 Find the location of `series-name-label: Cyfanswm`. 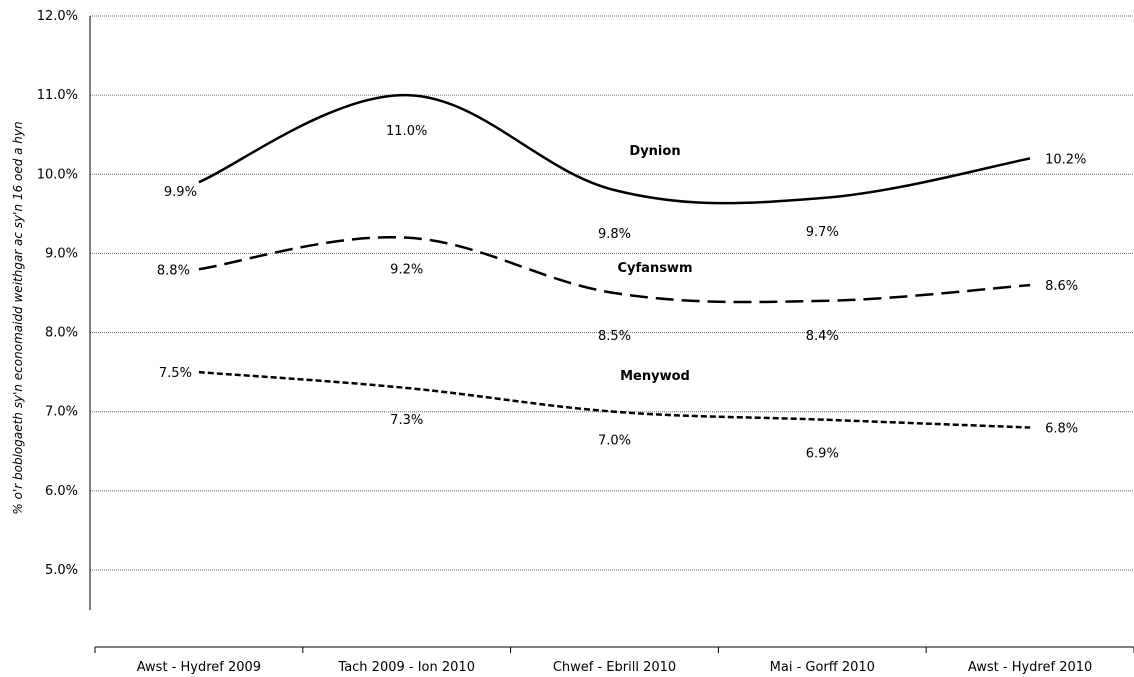

series-name-label: Cyfanswm is located at coordinates (655, 268).